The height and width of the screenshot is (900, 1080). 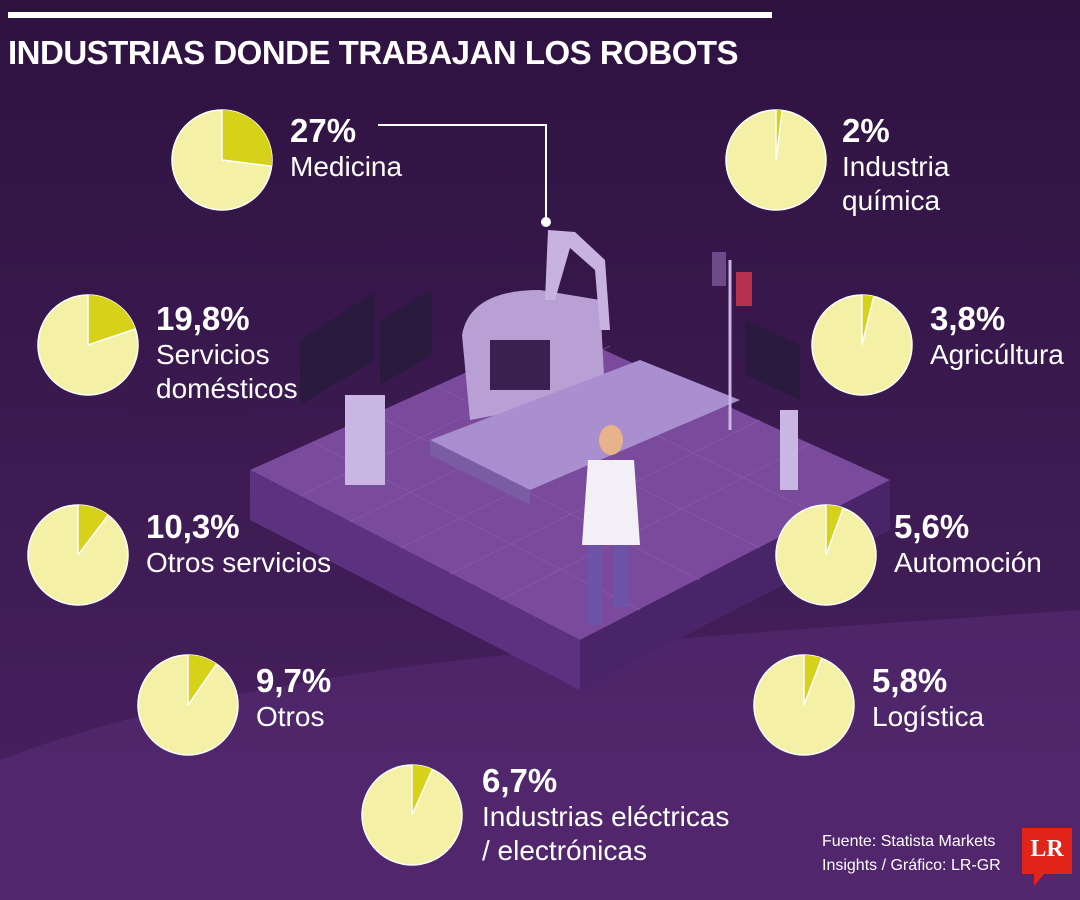 What do you see at coordinates (373, 52) in the screenshot?
I see `chart-title: INDUSTRIAS DONDE TRABAJAN LOS ROBOTS` at bounding box center [373, 52].